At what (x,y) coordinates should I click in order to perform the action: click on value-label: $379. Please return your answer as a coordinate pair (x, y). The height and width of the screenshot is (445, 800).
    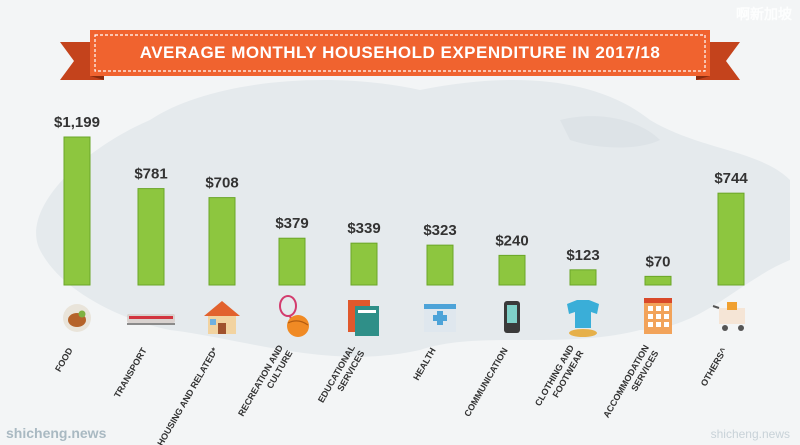
    Looking at the image, I should click on (291, 223).